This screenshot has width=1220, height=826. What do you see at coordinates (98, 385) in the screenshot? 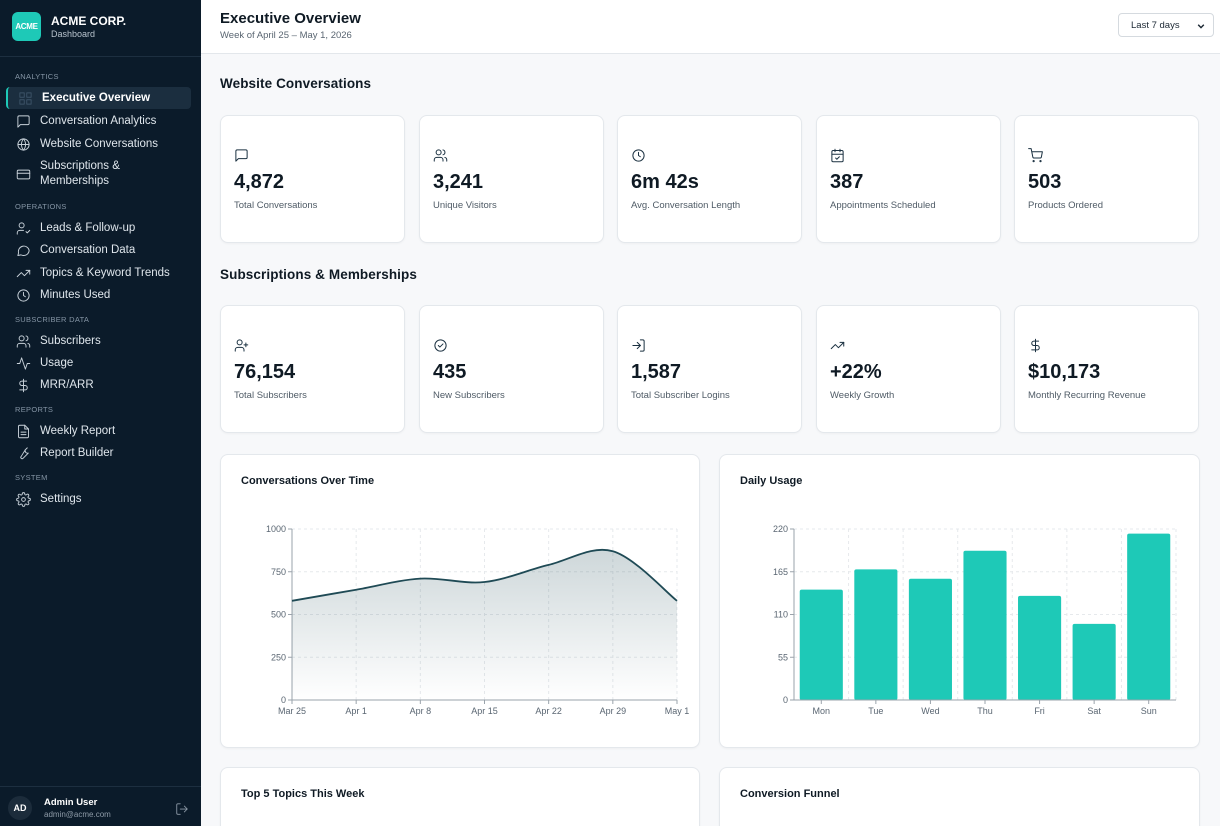
I see `sidebar-item-mrr-arr: MRR/ARR` at bounding box center [98, 385].